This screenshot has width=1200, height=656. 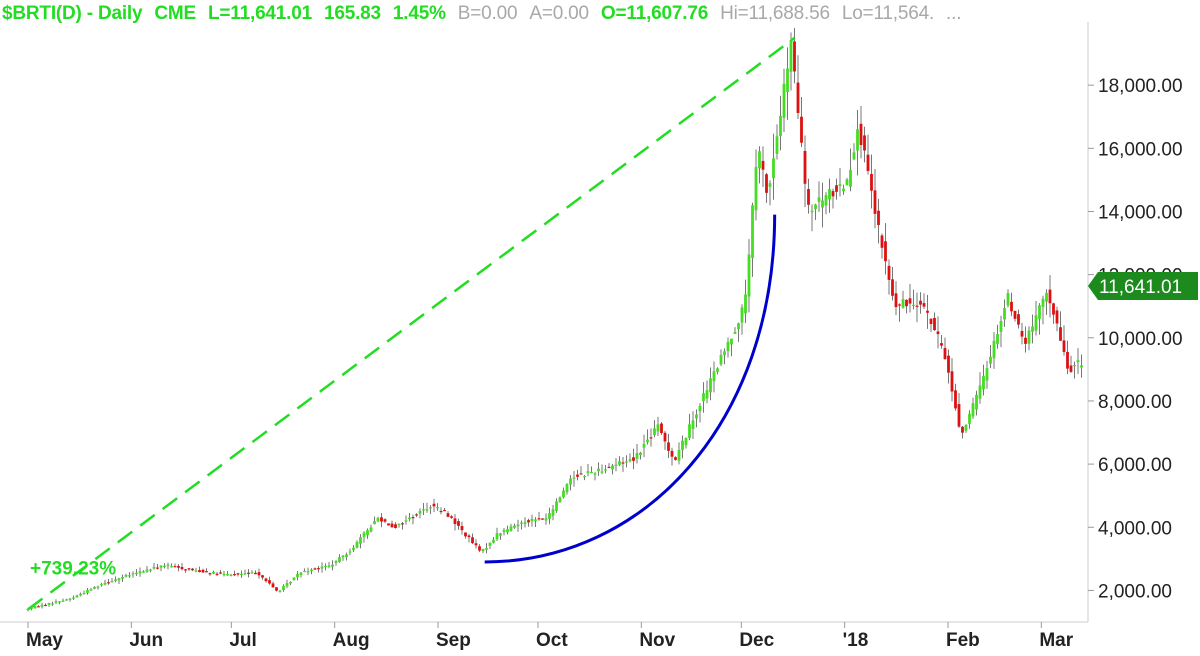 I want to click on high-price: Hi=11,688.56, so click(x=775, y=13).